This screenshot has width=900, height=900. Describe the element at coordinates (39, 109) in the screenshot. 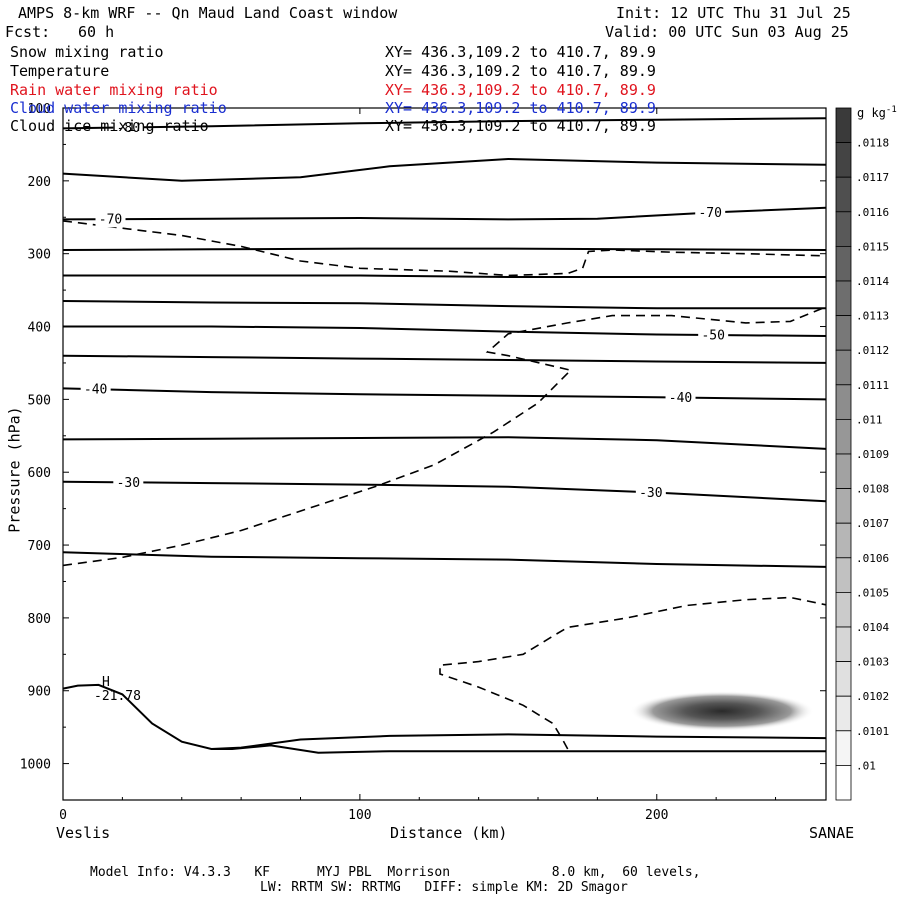

I see `y-tick-label: 100` at that location.